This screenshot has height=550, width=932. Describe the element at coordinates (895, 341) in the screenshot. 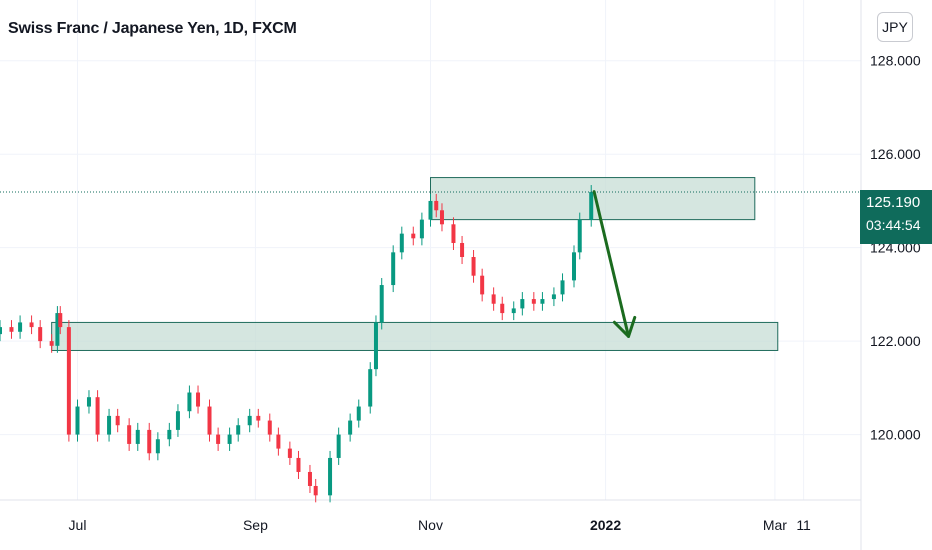

I see `y-tick-label: 122.000` at that location.